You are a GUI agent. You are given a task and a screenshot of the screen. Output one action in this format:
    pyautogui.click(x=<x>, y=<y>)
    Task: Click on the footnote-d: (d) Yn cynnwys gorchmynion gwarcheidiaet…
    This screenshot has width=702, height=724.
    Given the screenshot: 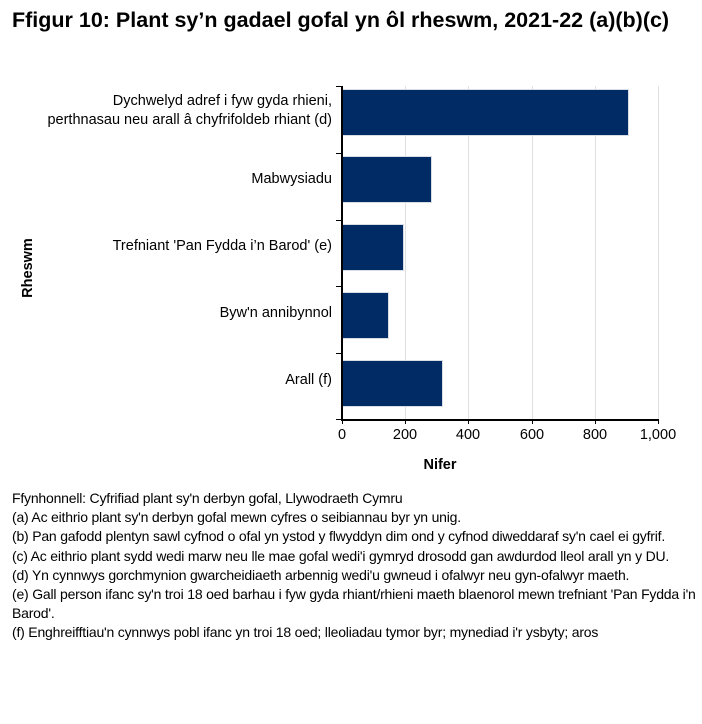 What is the action you would take?
    pyautogui.click(x=321, y=574)
    